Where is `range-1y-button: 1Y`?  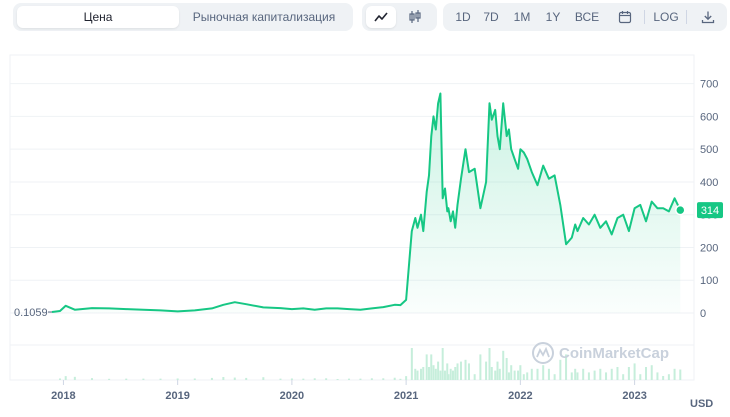 range-1y-button: 1Y is located at coordinates (553, 17).